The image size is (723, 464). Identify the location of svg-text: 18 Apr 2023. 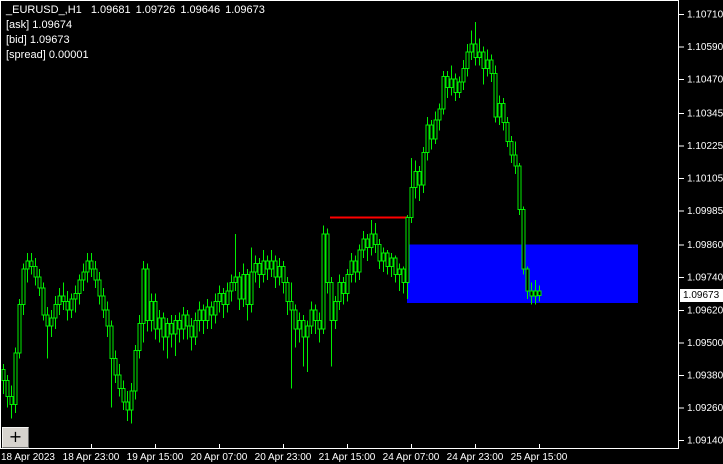
(28, 457).